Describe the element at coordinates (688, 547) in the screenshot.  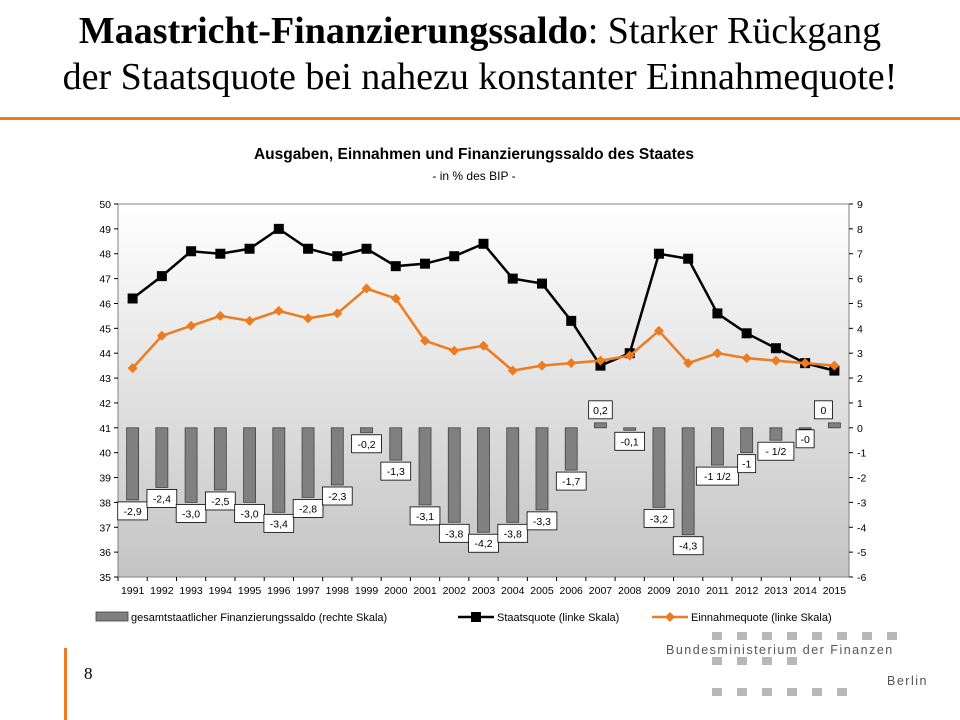
I see `saldo-data-label: -4,3` at that location.